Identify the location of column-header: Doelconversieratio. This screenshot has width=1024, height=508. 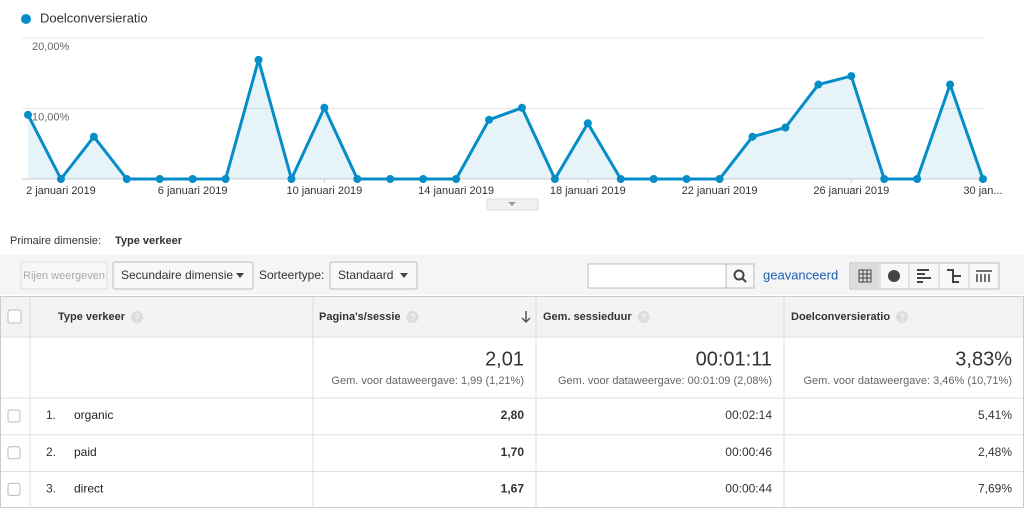
(840, 317).